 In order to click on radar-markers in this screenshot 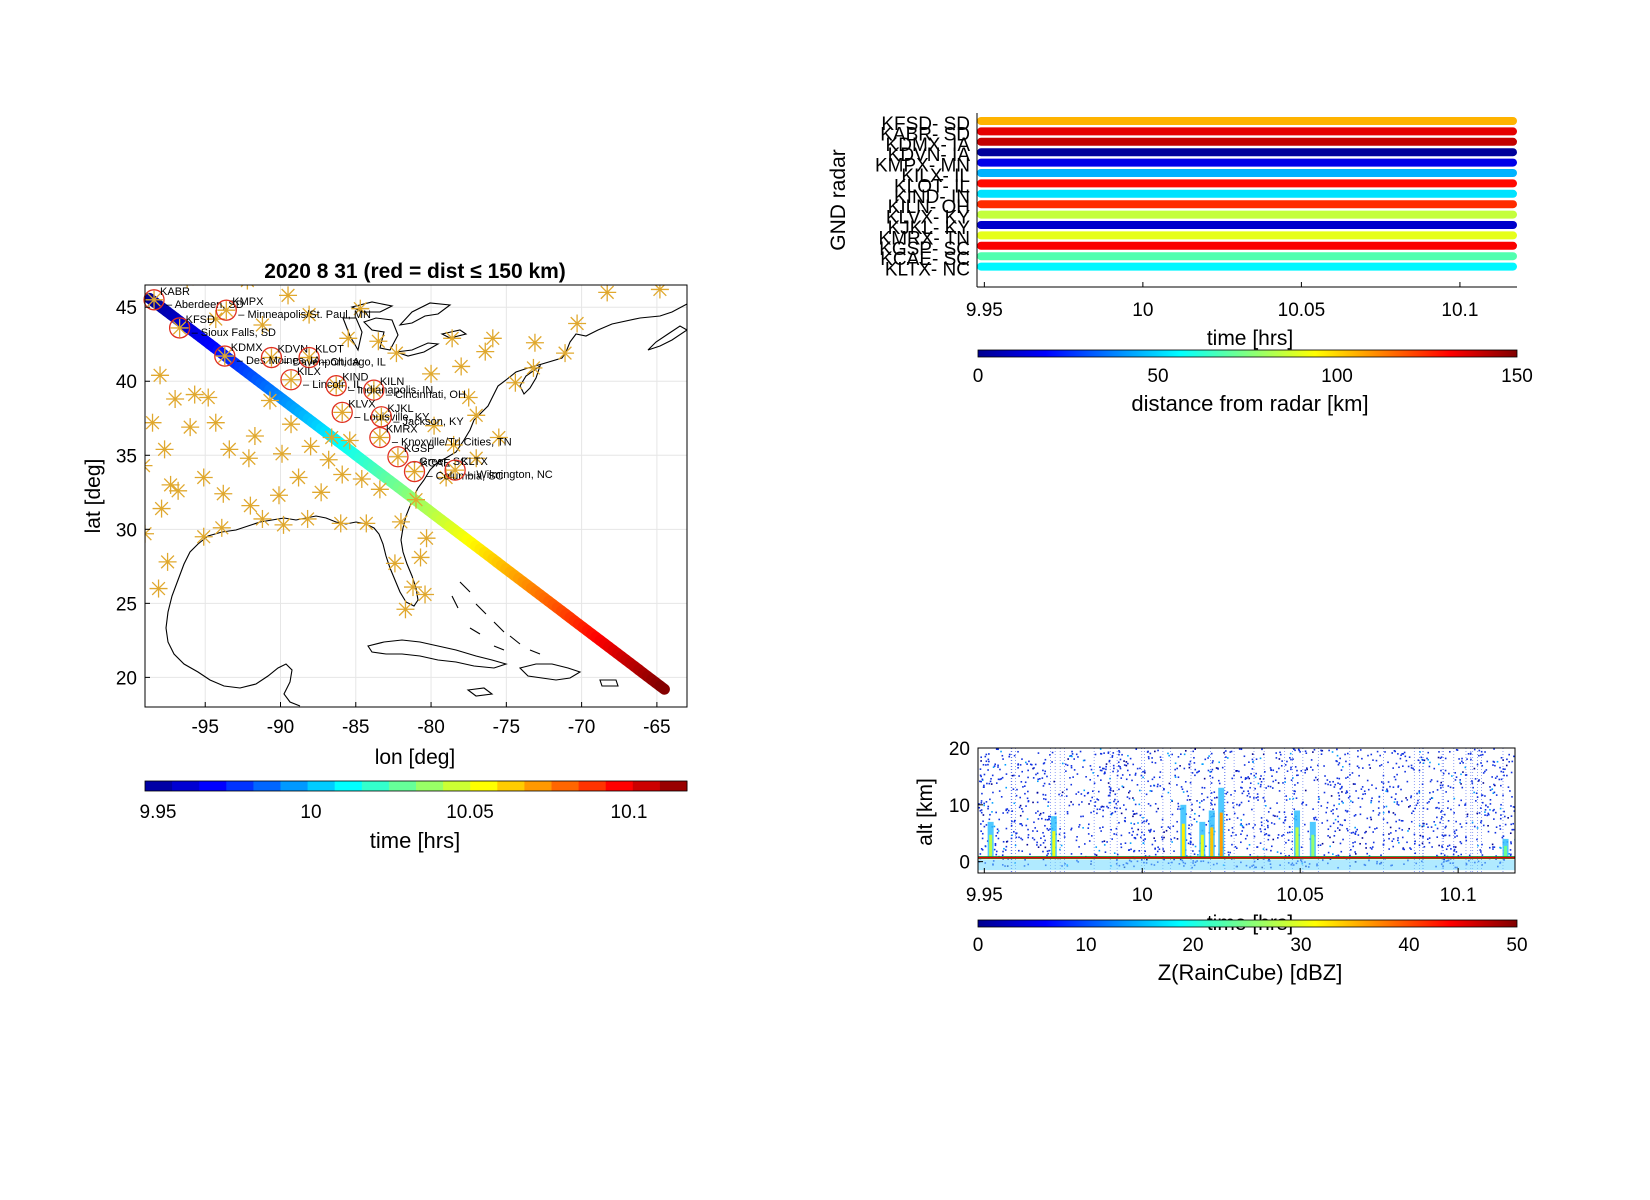, I will do `click(407, 452)`.